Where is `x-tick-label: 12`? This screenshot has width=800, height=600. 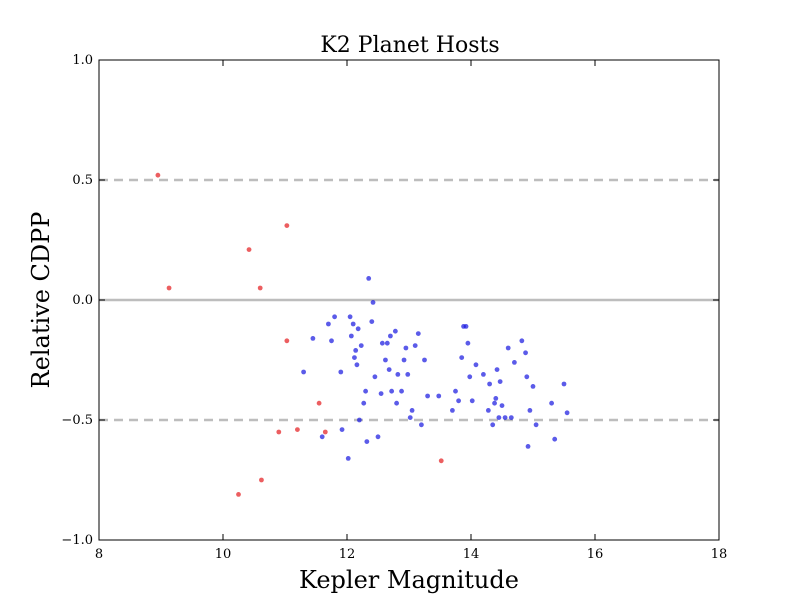
x-tick-label: 12 is located at coordinates (347, 554).